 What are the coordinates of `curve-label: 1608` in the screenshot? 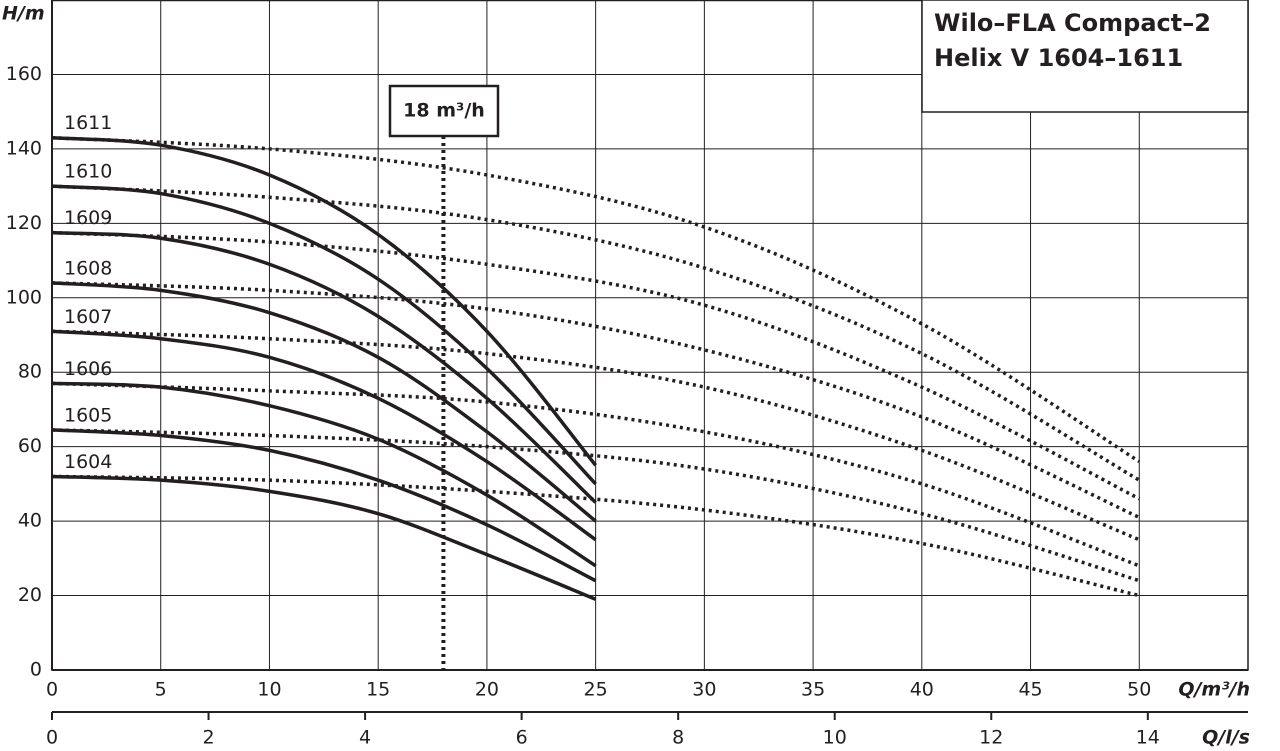 It's located at (88, 268).